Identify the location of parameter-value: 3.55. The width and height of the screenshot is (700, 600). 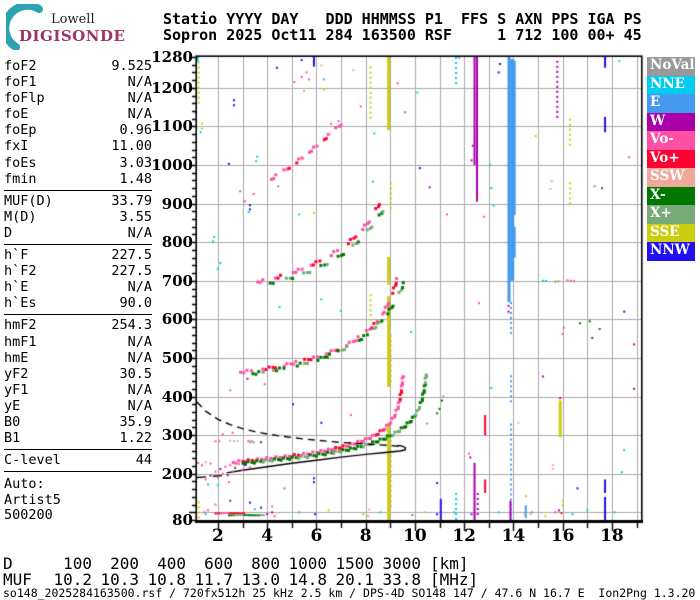
(135, 216).